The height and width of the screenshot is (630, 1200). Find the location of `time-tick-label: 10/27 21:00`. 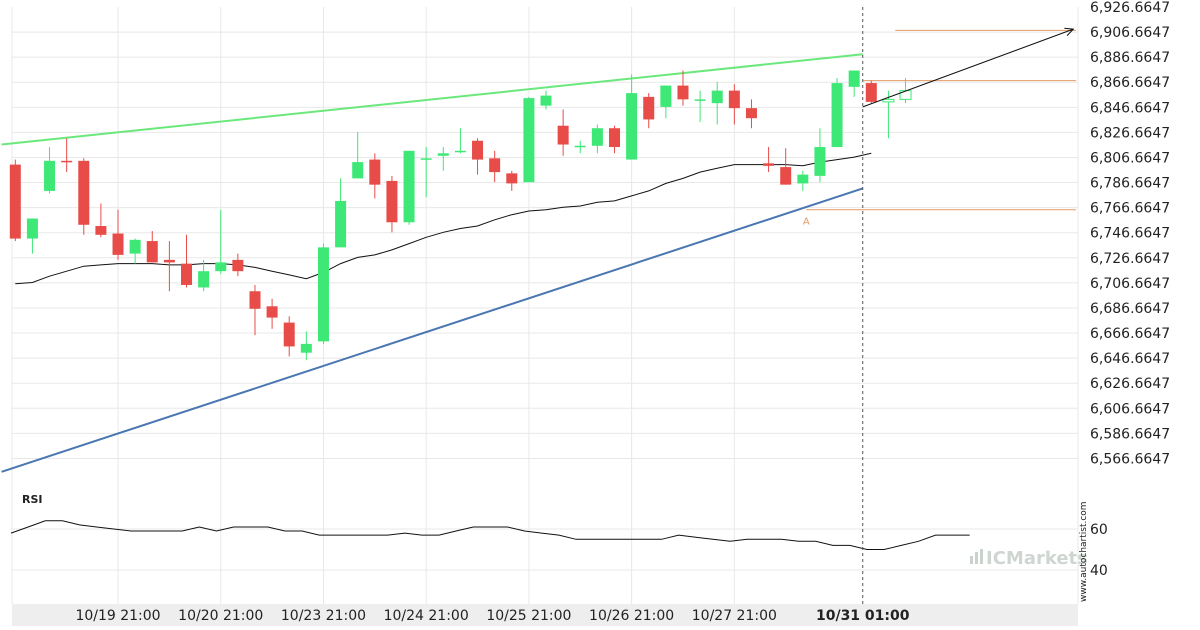

time-tick-label: 10/27 21:00 is located at coordinates (734, 616).